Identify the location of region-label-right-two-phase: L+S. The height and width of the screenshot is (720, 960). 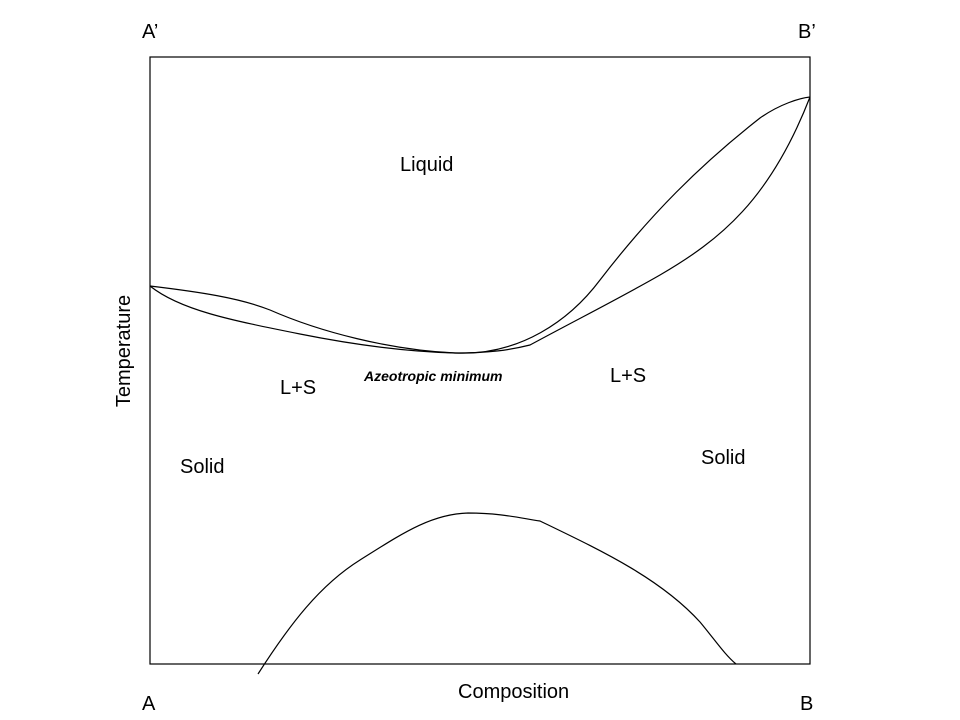
(628, 376).